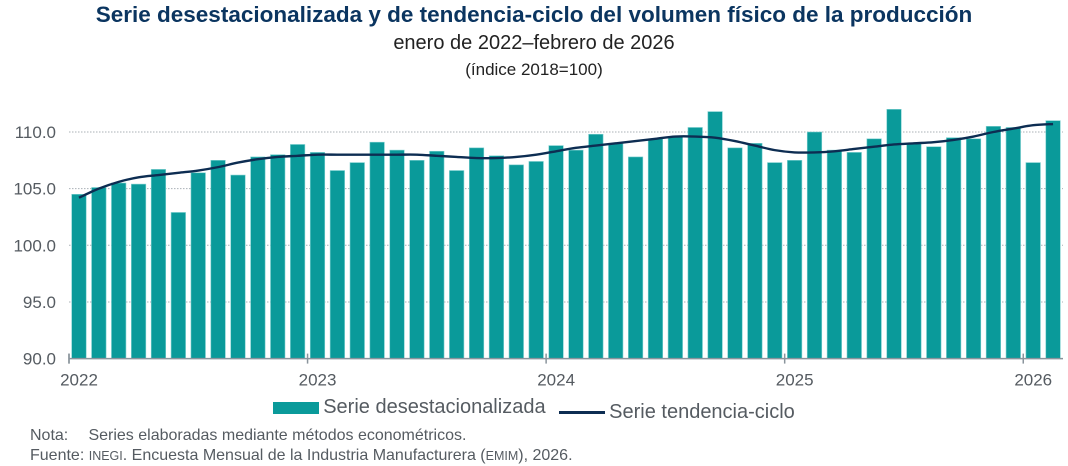  What do you see at coordinates (1033, 380) in the screenshot?
I see `x-tick-label: 2026` at bounding box center [1033, 380].